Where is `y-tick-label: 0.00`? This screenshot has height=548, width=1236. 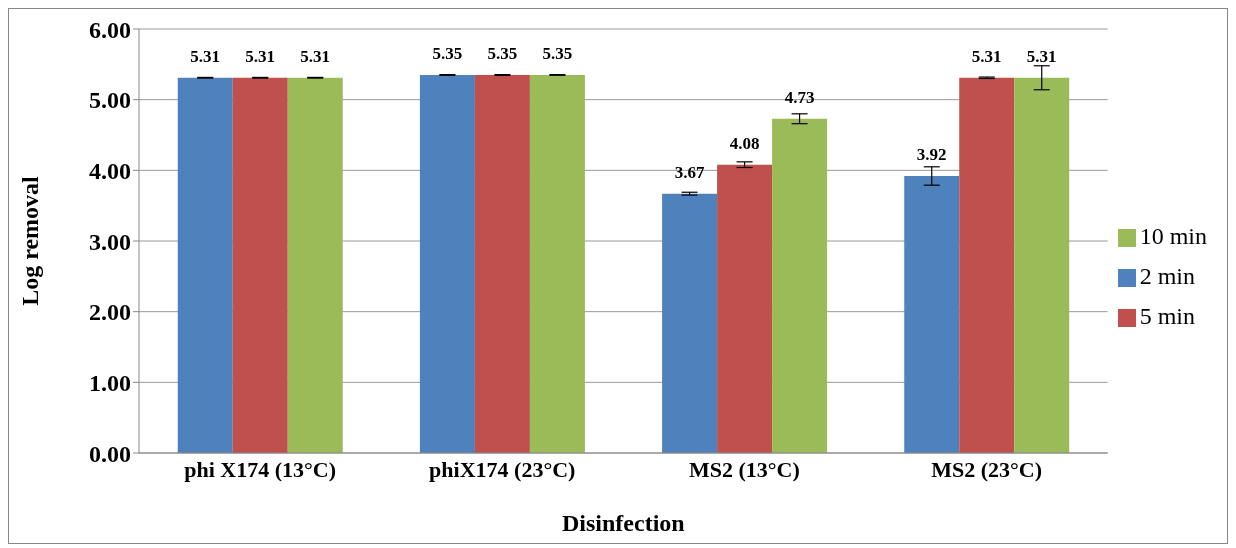 y-tick-label: 0.00 is located at coordinates (110, 453).